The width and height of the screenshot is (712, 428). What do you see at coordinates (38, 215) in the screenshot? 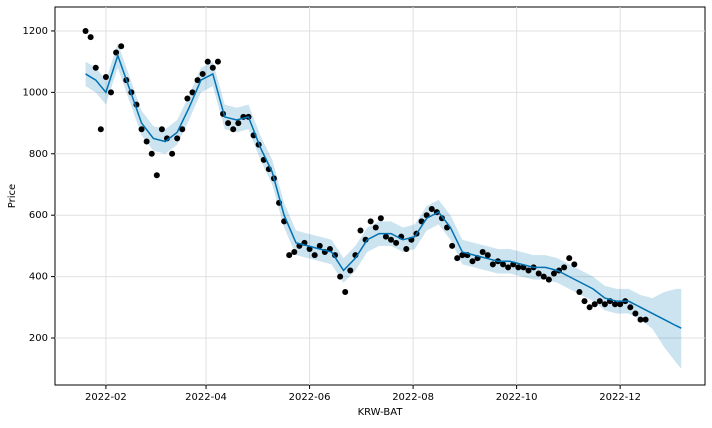
I see `y-tick-label: 600` at bounding box center [38, 215].